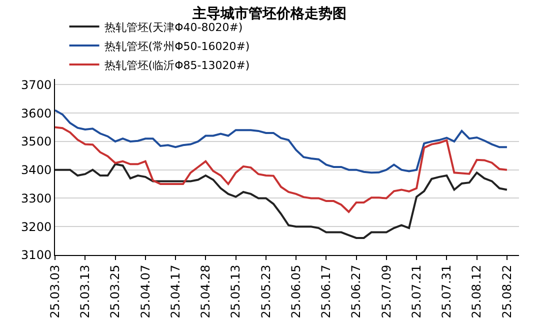 The height and width of the screenshot is (330, 539). I want to click on x-tick-label: 25.06.05, so click(295, 291).